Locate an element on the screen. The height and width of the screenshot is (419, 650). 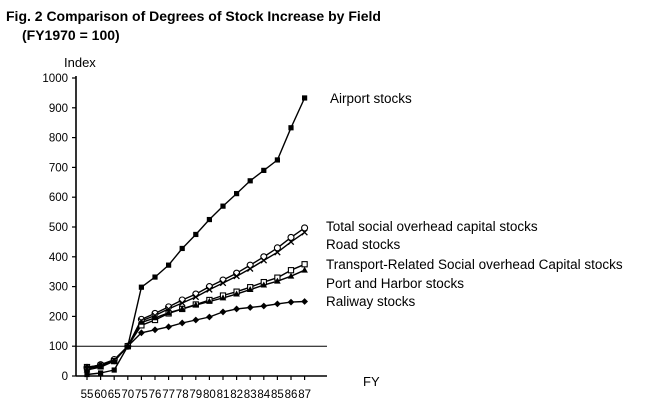
x-tick-label: 77 is located at coordinates (168, 395).